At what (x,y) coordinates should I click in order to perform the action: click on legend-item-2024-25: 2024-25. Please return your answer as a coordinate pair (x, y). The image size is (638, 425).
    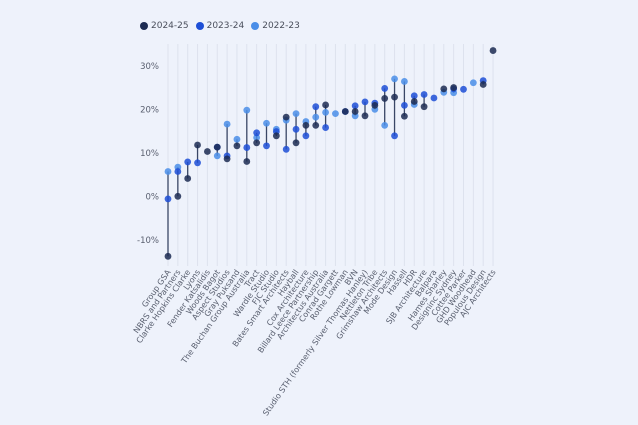
    Looking at the image, I should click on (164, 26).